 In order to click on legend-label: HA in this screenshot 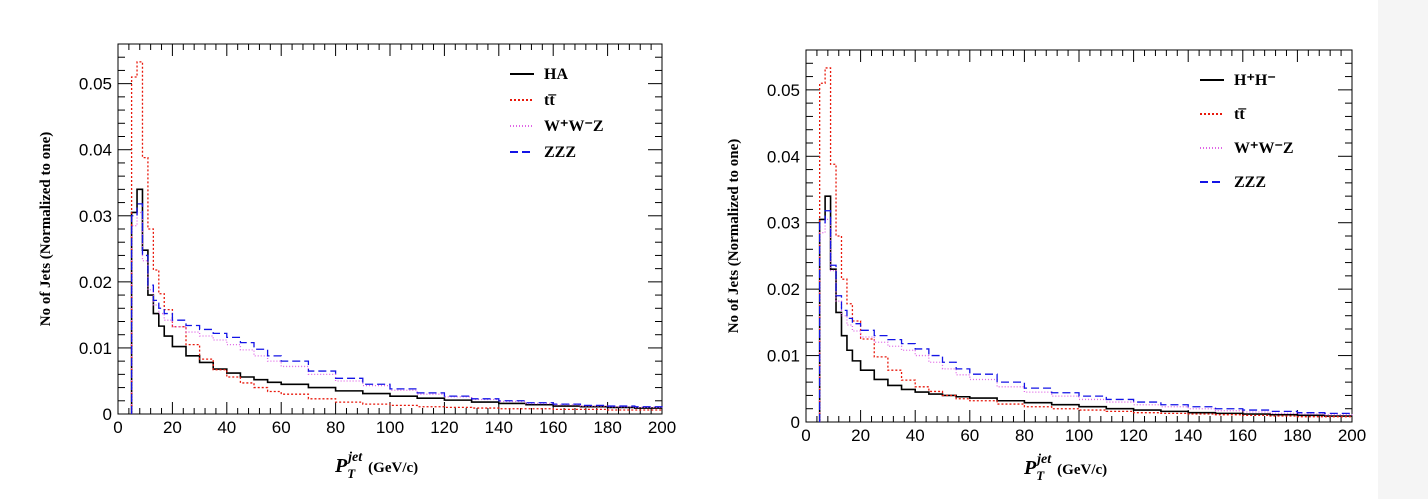, I will do `click(556, 74)`.